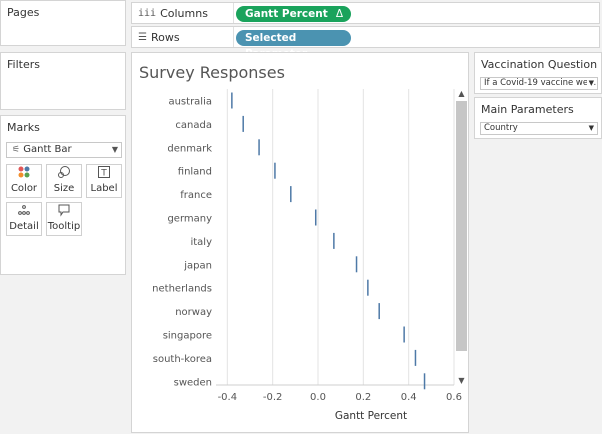  I want to click on category-label: singapore, so click(187, 336).